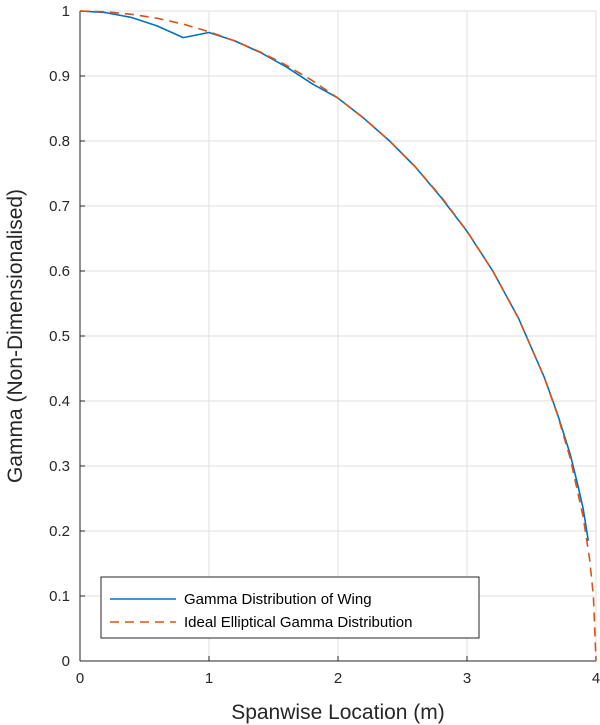 The height and width of the screenshot is (725, 600). What do you see at coordinates (278, 599) in the screenshot?
I see `legend-label-gamma-distribution: Gamma Distribution of Wing` at bounding box center [278, 599].